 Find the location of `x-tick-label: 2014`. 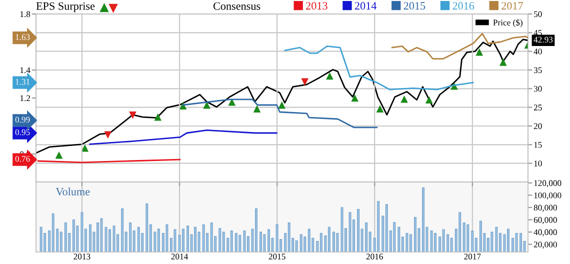

x-tick-label: 2014 is located at coordinates (179, 257).